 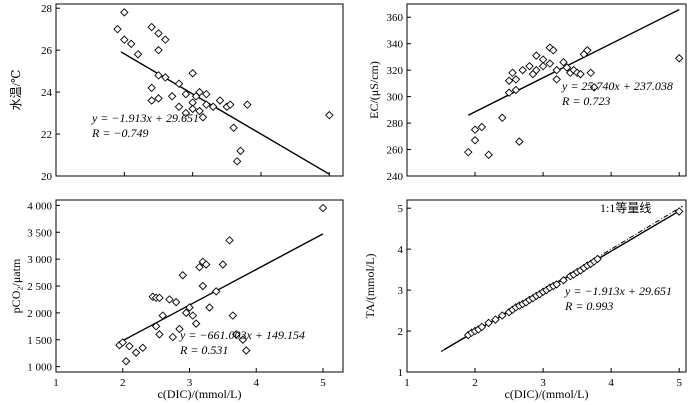 I want to click on y-tick-label: 280, so click(x=395, y=124).